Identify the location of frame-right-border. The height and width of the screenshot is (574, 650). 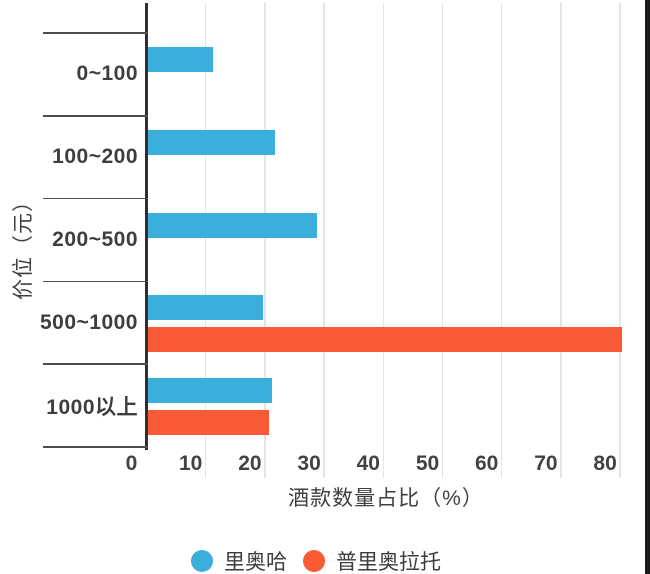
(647, 287).